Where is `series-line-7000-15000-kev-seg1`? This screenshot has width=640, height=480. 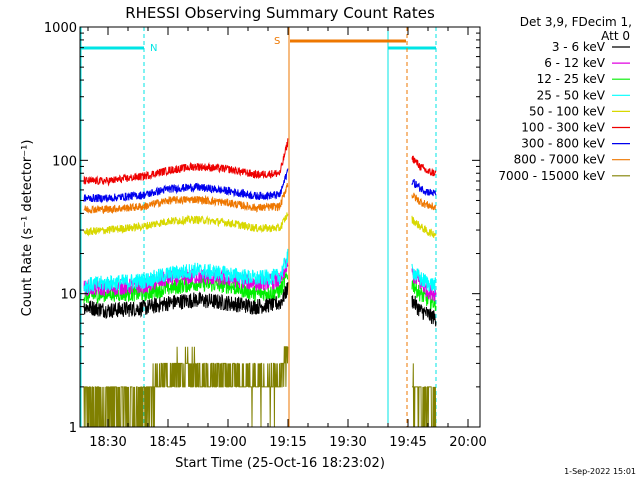
series-line-7000-15000-kev-seg1 is located at coordinates (424, 395).